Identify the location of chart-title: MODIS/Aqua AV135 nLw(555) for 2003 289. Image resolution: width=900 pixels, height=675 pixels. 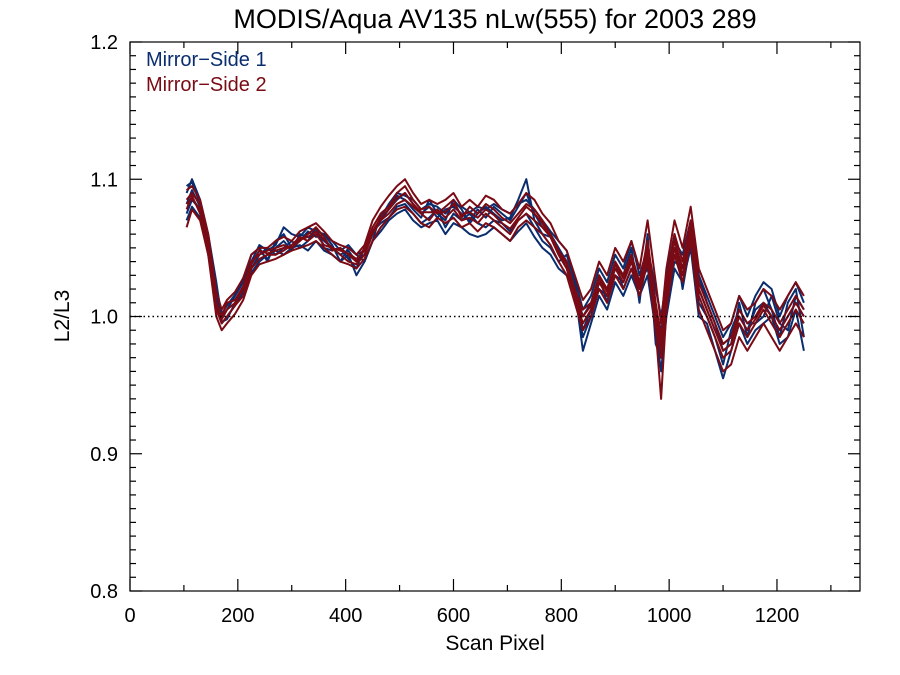
(494, 19).